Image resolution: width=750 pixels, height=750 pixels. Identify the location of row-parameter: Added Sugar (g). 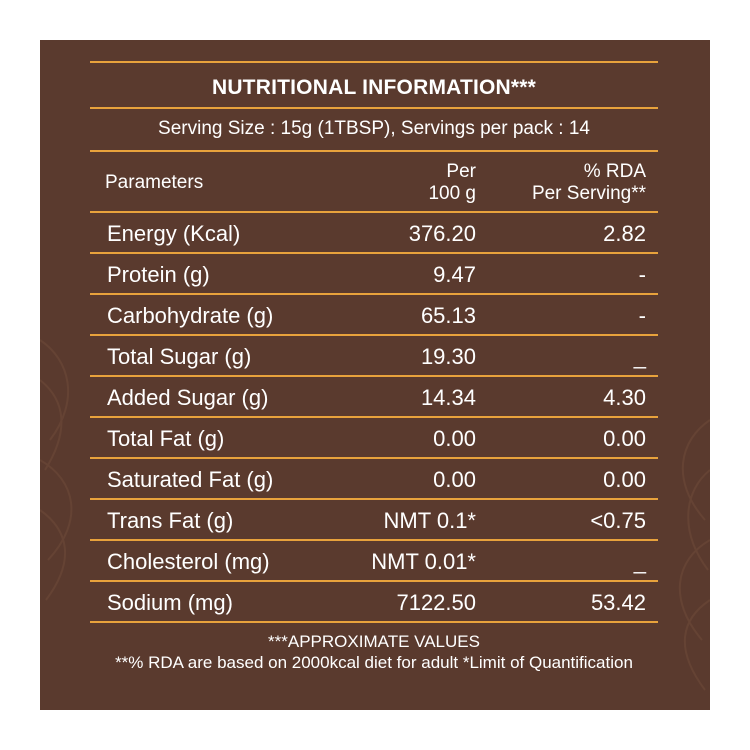
(188, 397).